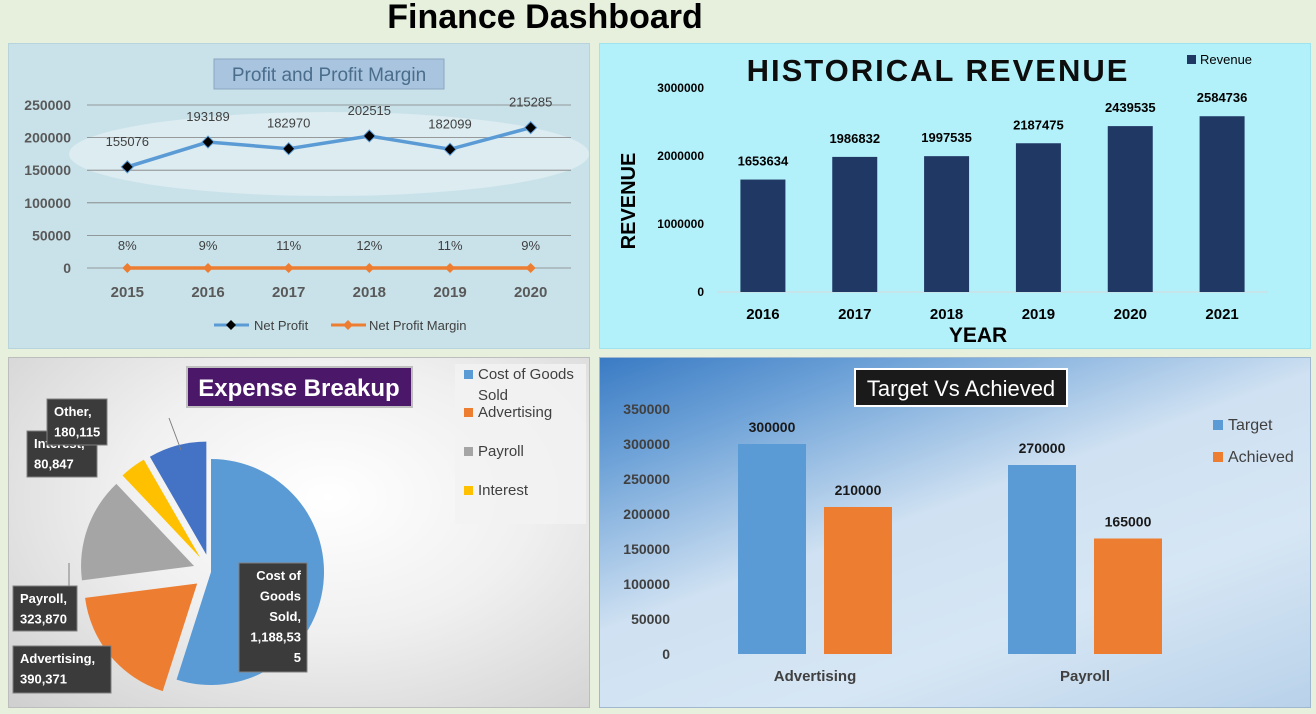 Image resolution: width=1316 pixels, height=714 pixels. I want to click on y-tick-label: 150000, so click(47, 170).